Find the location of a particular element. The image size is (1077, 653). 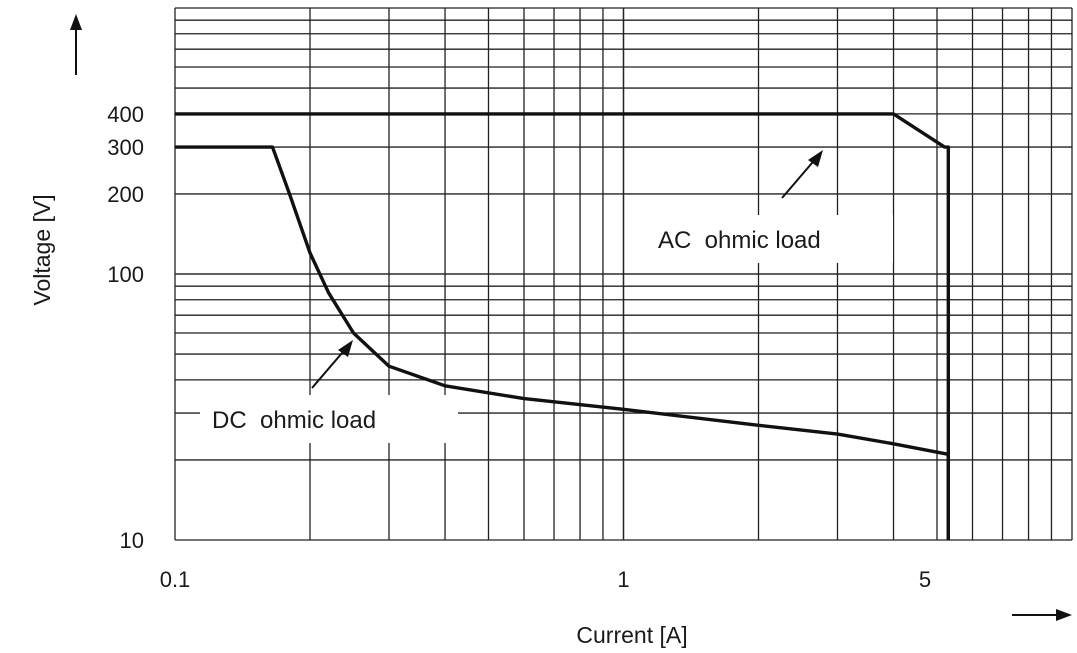

y-tick-label: 200 is located at coordinates (125, 194).